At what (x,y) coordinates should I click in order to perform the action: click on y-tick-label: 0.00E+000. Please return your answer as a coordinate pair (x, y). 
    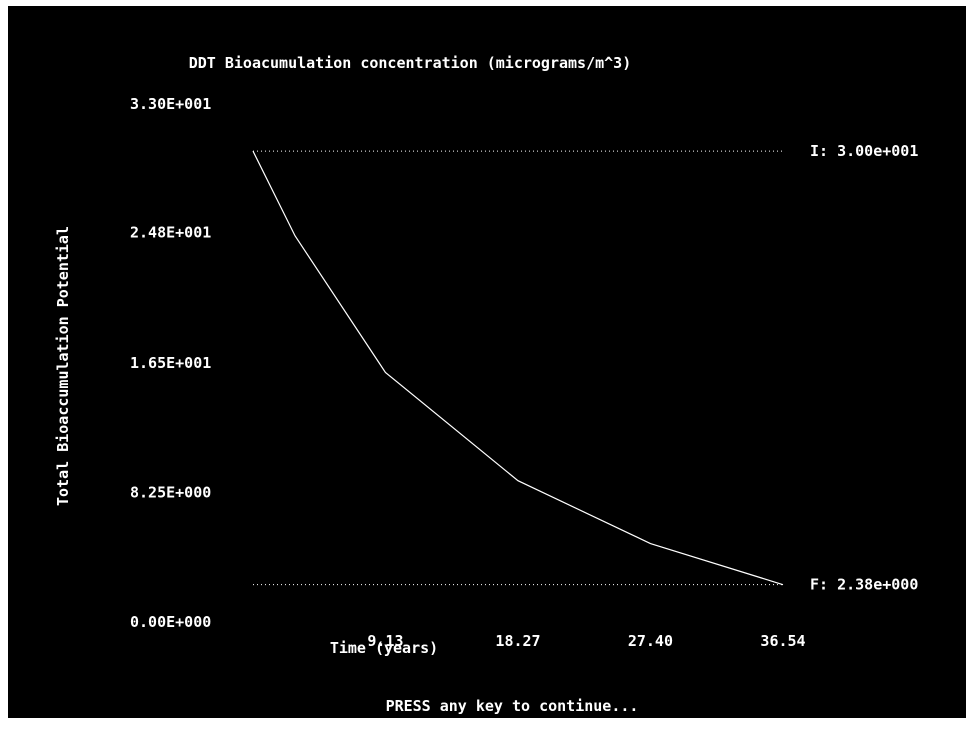
    Looking at the image, I should click on (170, 622).